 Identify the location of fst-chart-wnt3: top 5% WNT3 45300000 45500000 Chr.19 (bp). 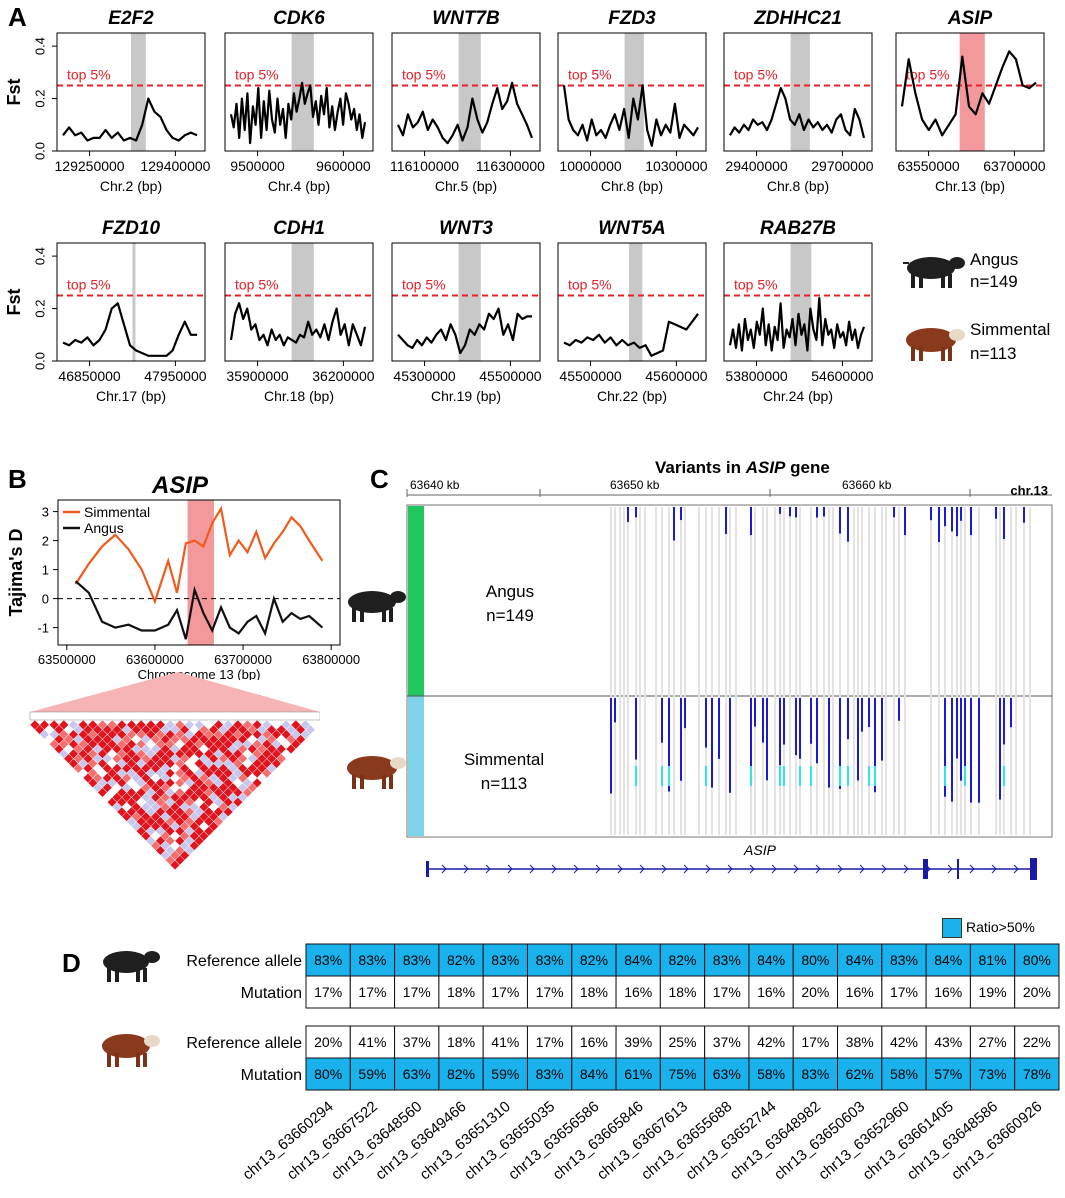
(466, 311).